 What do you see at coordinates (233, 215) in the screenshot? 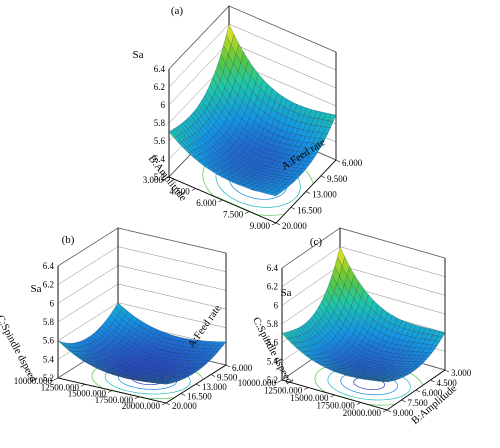
I see `y-tick-label: 7.500` at bounding box center [233, 215].